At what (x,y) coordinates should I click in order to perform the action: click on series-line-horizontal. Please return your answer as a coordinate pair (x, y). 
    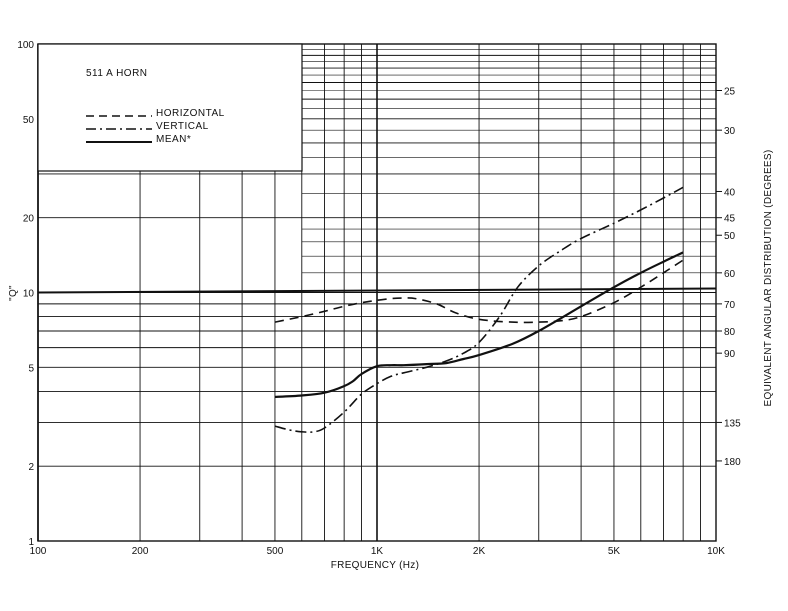
    Looking at the image, I should click on (479, 291).